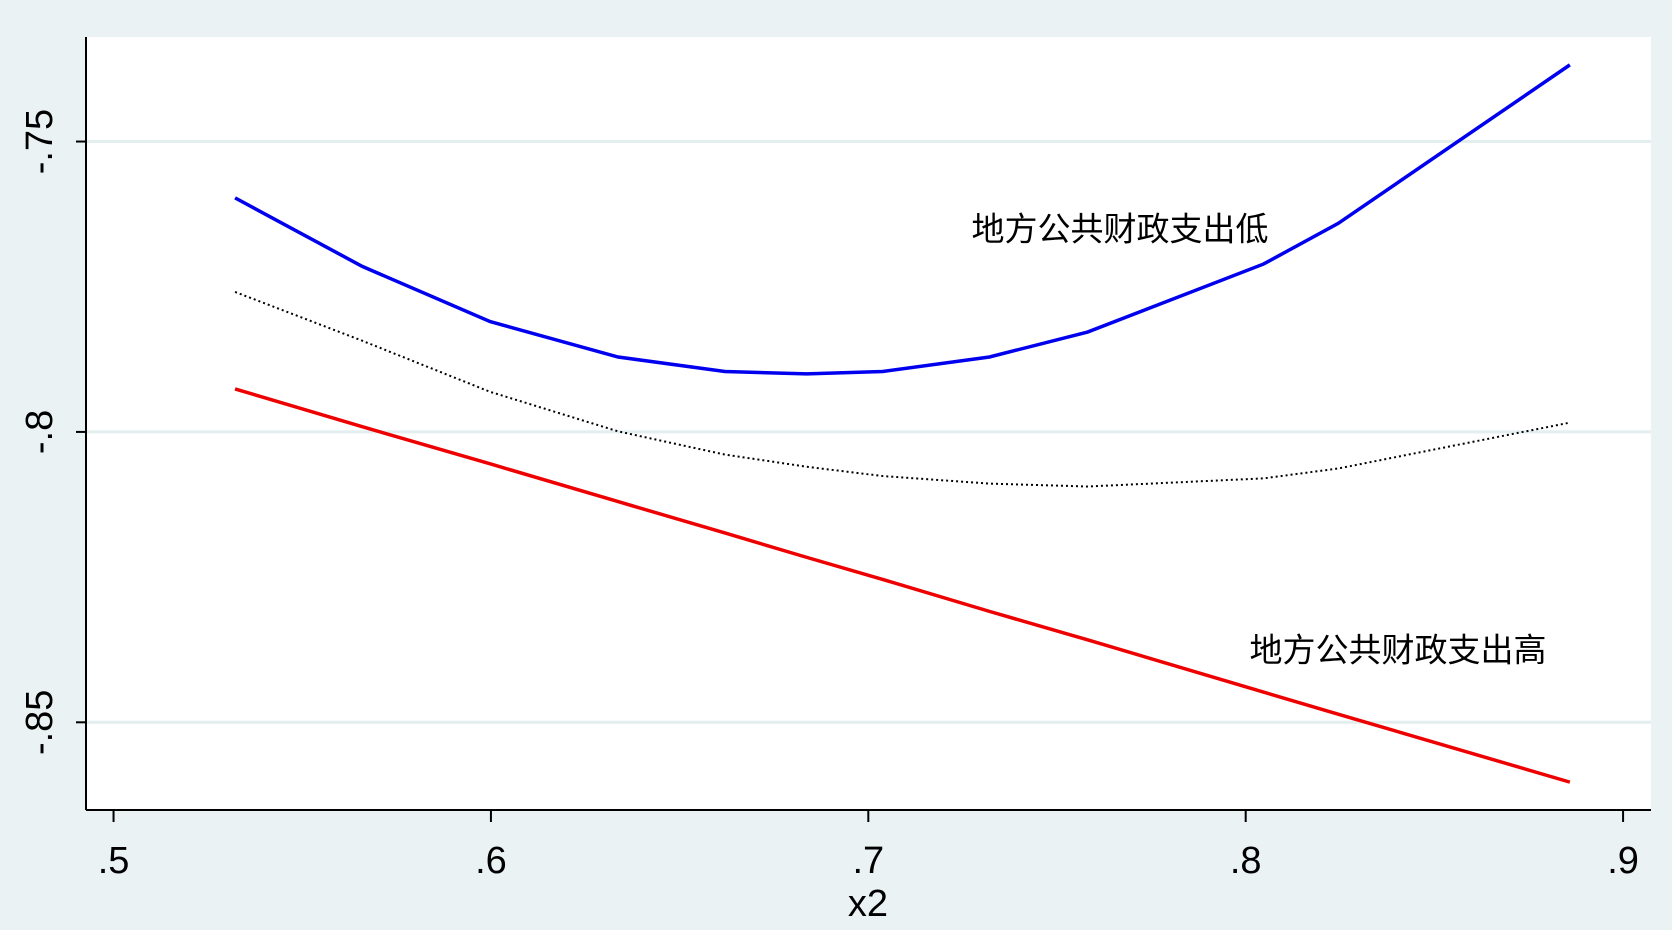  I want to click on x-axis-label: x2, so click(868, 904).